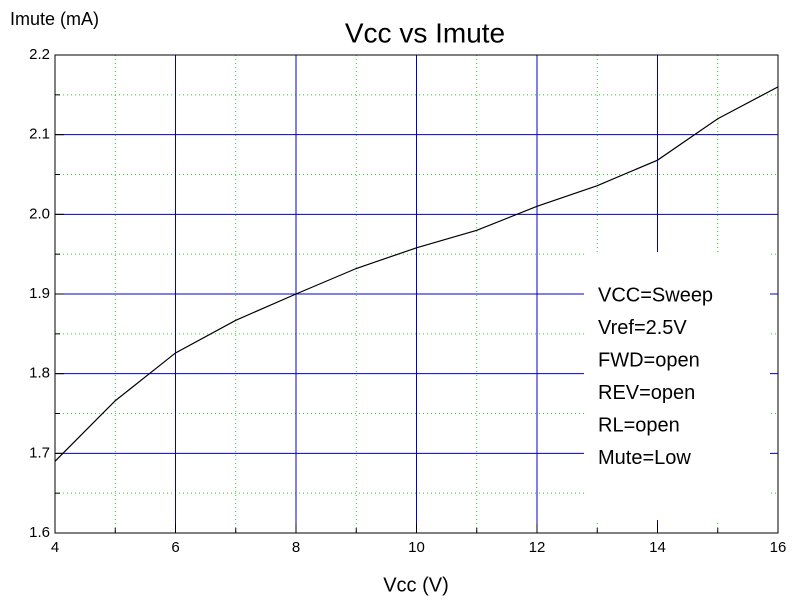 The image size is (793, 603). Describe the element at coordinates (649, 360) in the screenshot. I see `annotation: FWD=open` at that location.